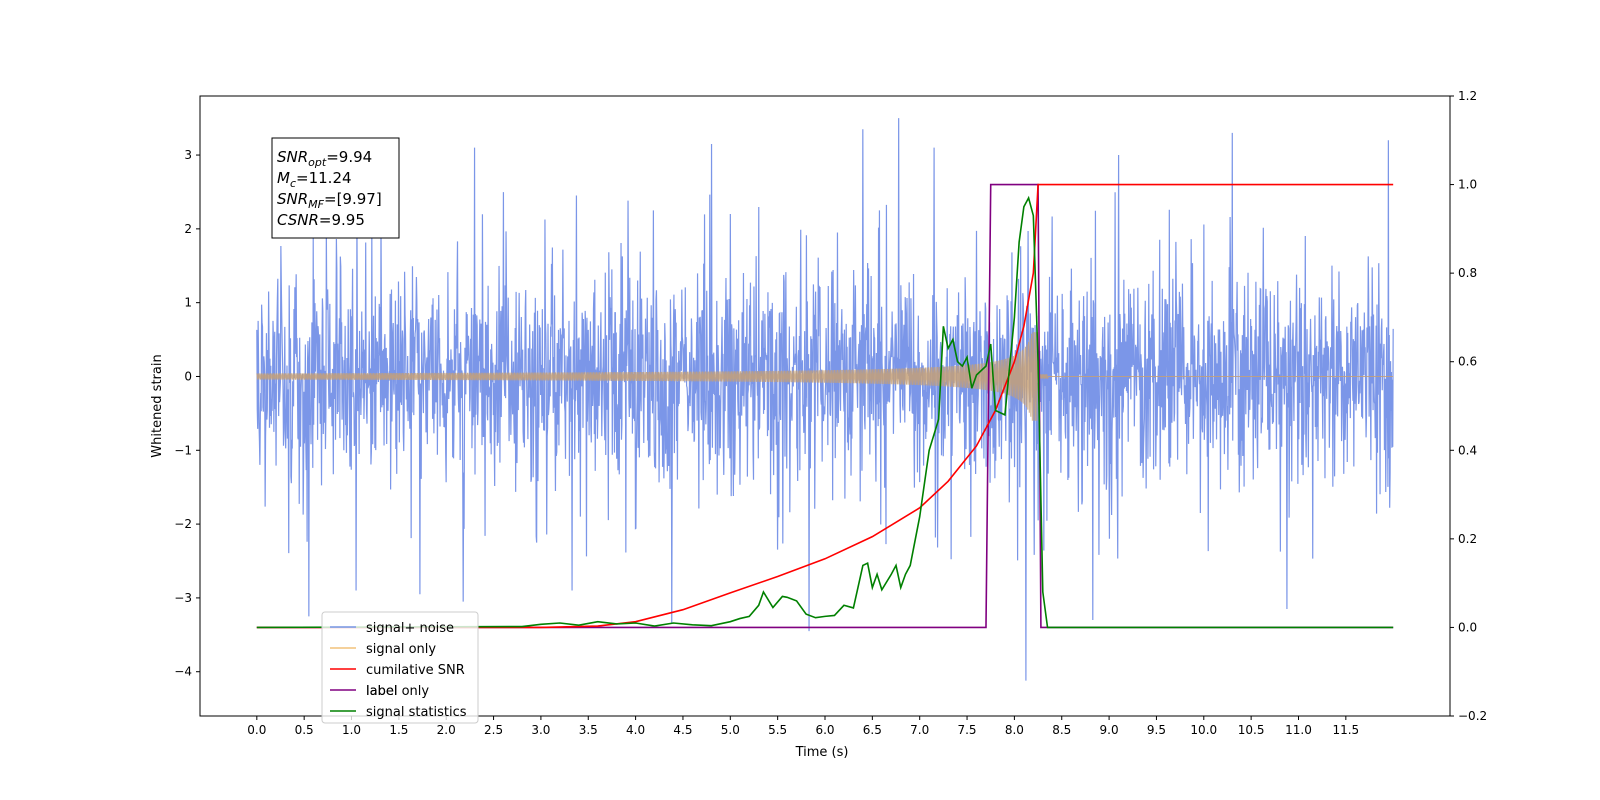 The height and width of the screenshot is (800, 1600). What do you see at coordinates (316, 204) in the screenshot?
I see `annotation-subscript: MF` at bounding box center [316, 204].